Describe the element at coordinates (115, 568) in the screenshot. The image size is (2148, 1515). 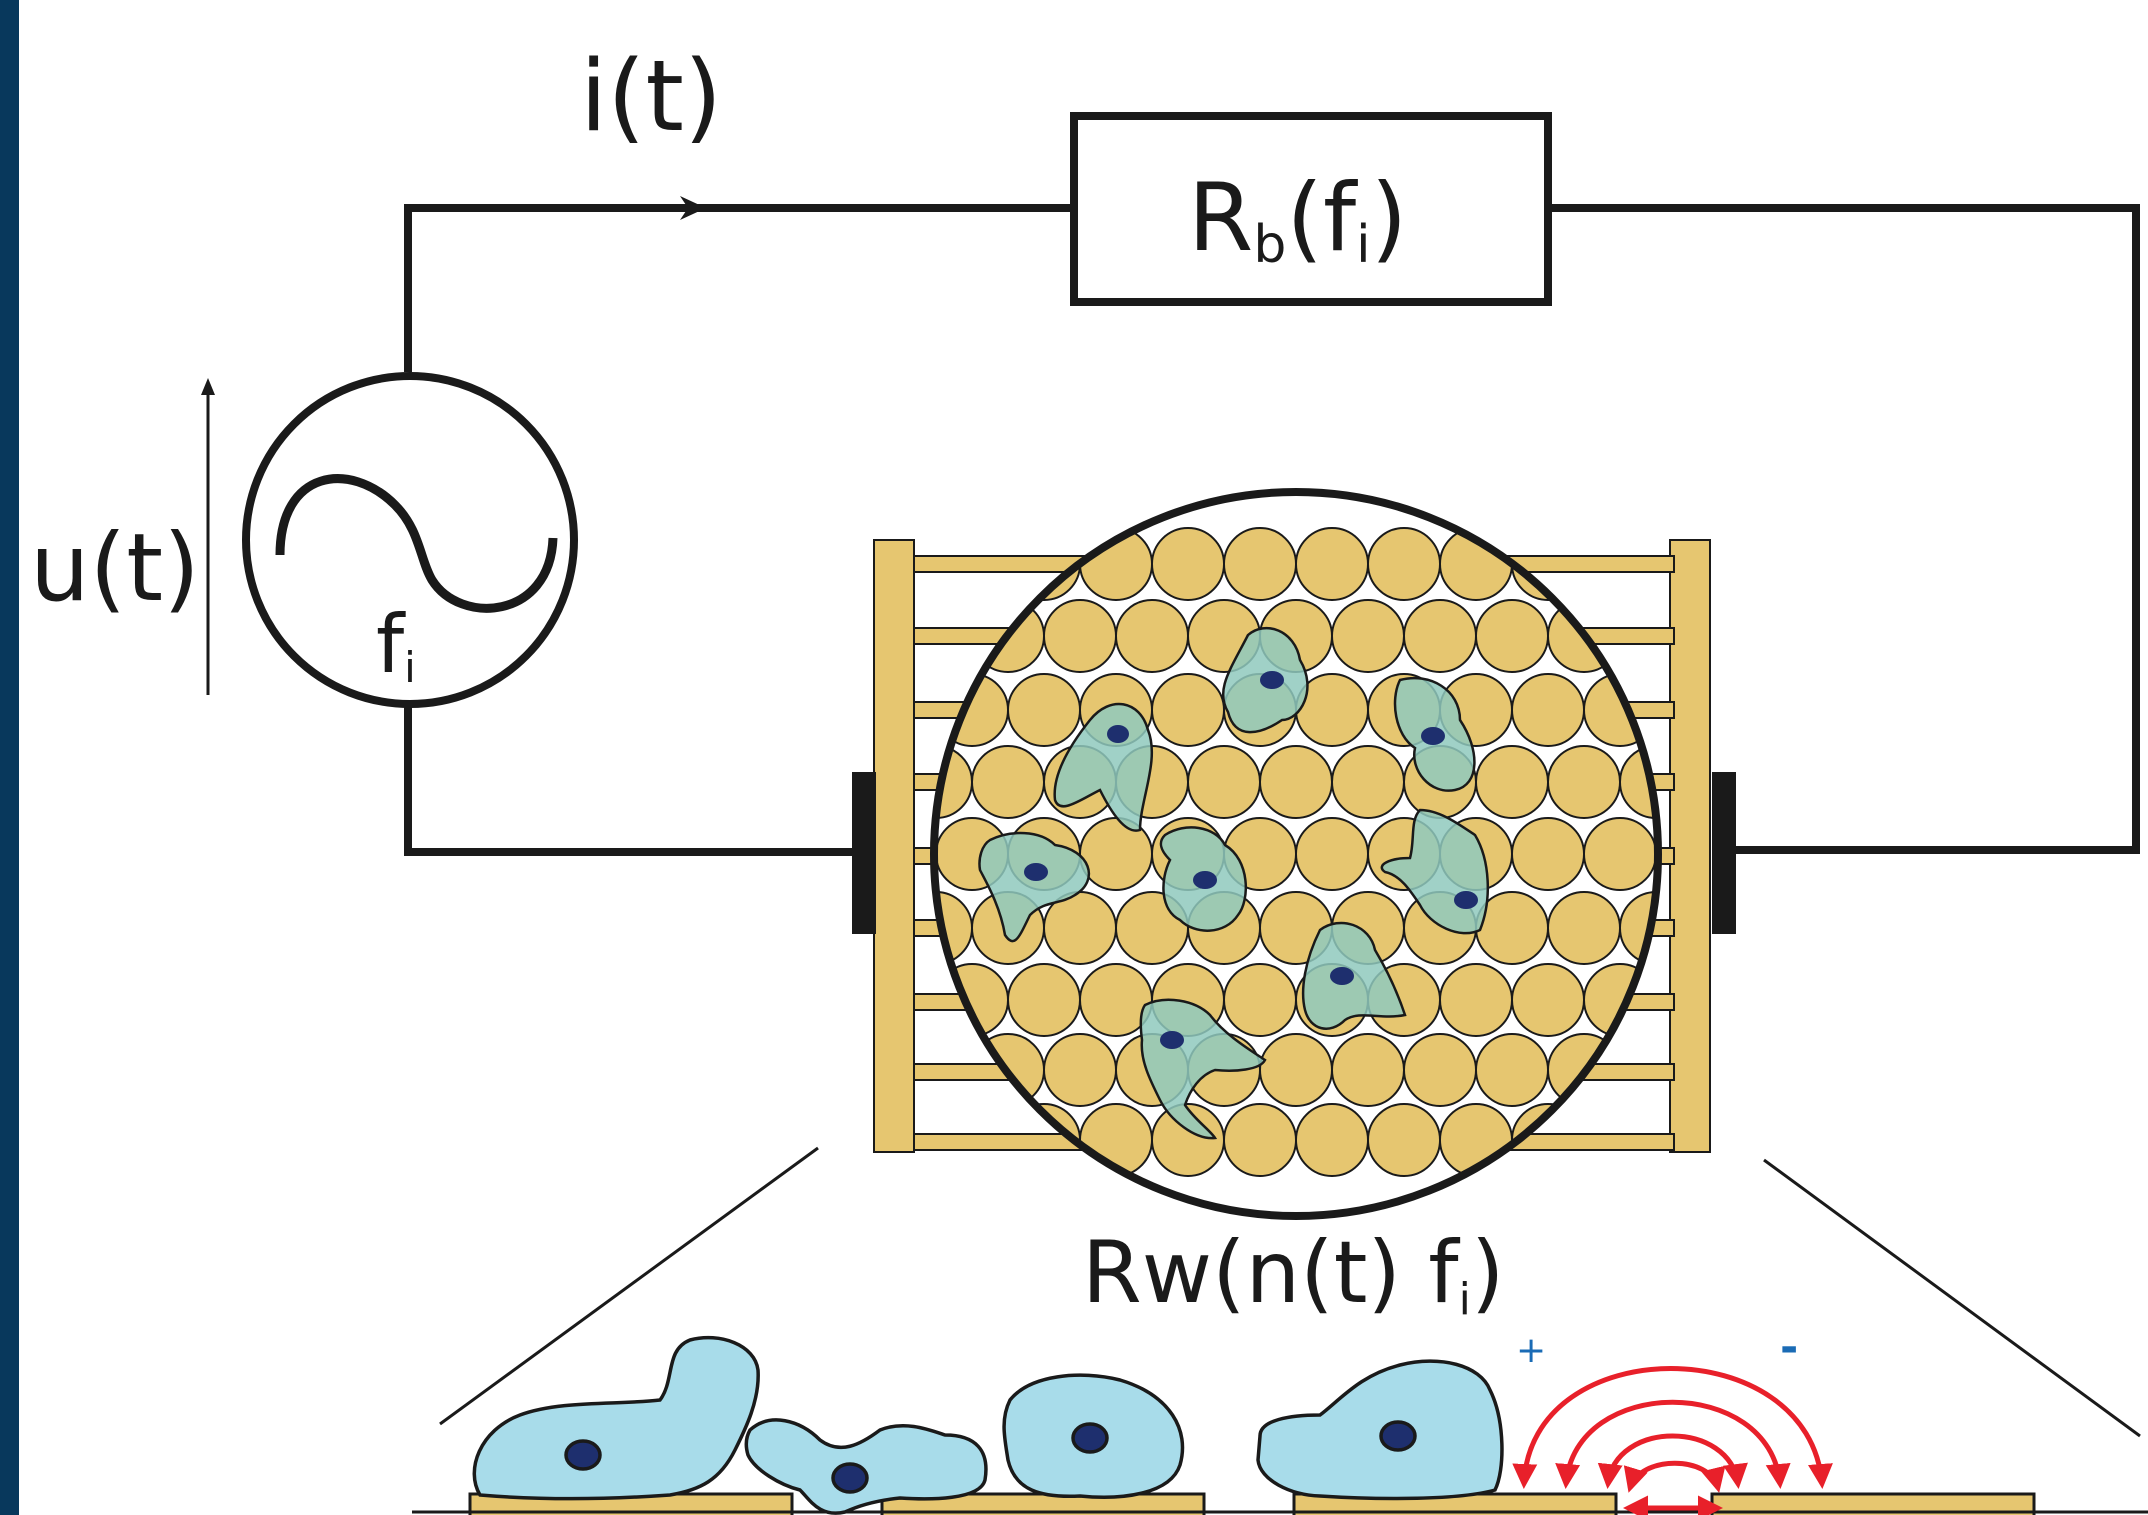
I see `voltage-label: u(t)` at that location.